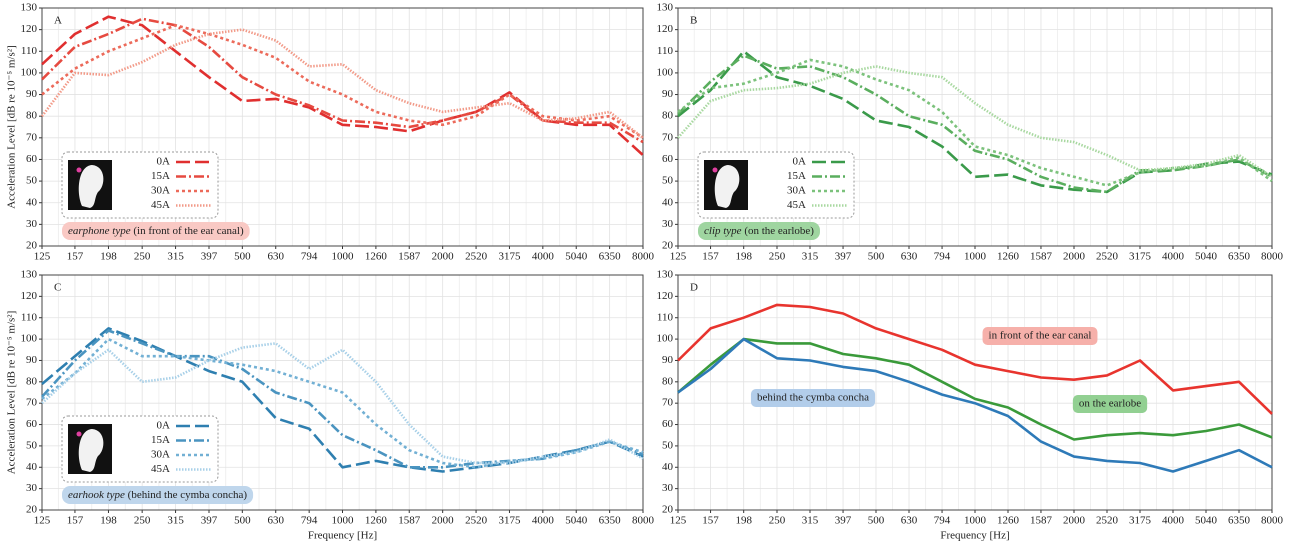  What do you see at coordinates (58, 21) in the screenshot?
I see `panel-label: A` at bounding box center [58, 21].